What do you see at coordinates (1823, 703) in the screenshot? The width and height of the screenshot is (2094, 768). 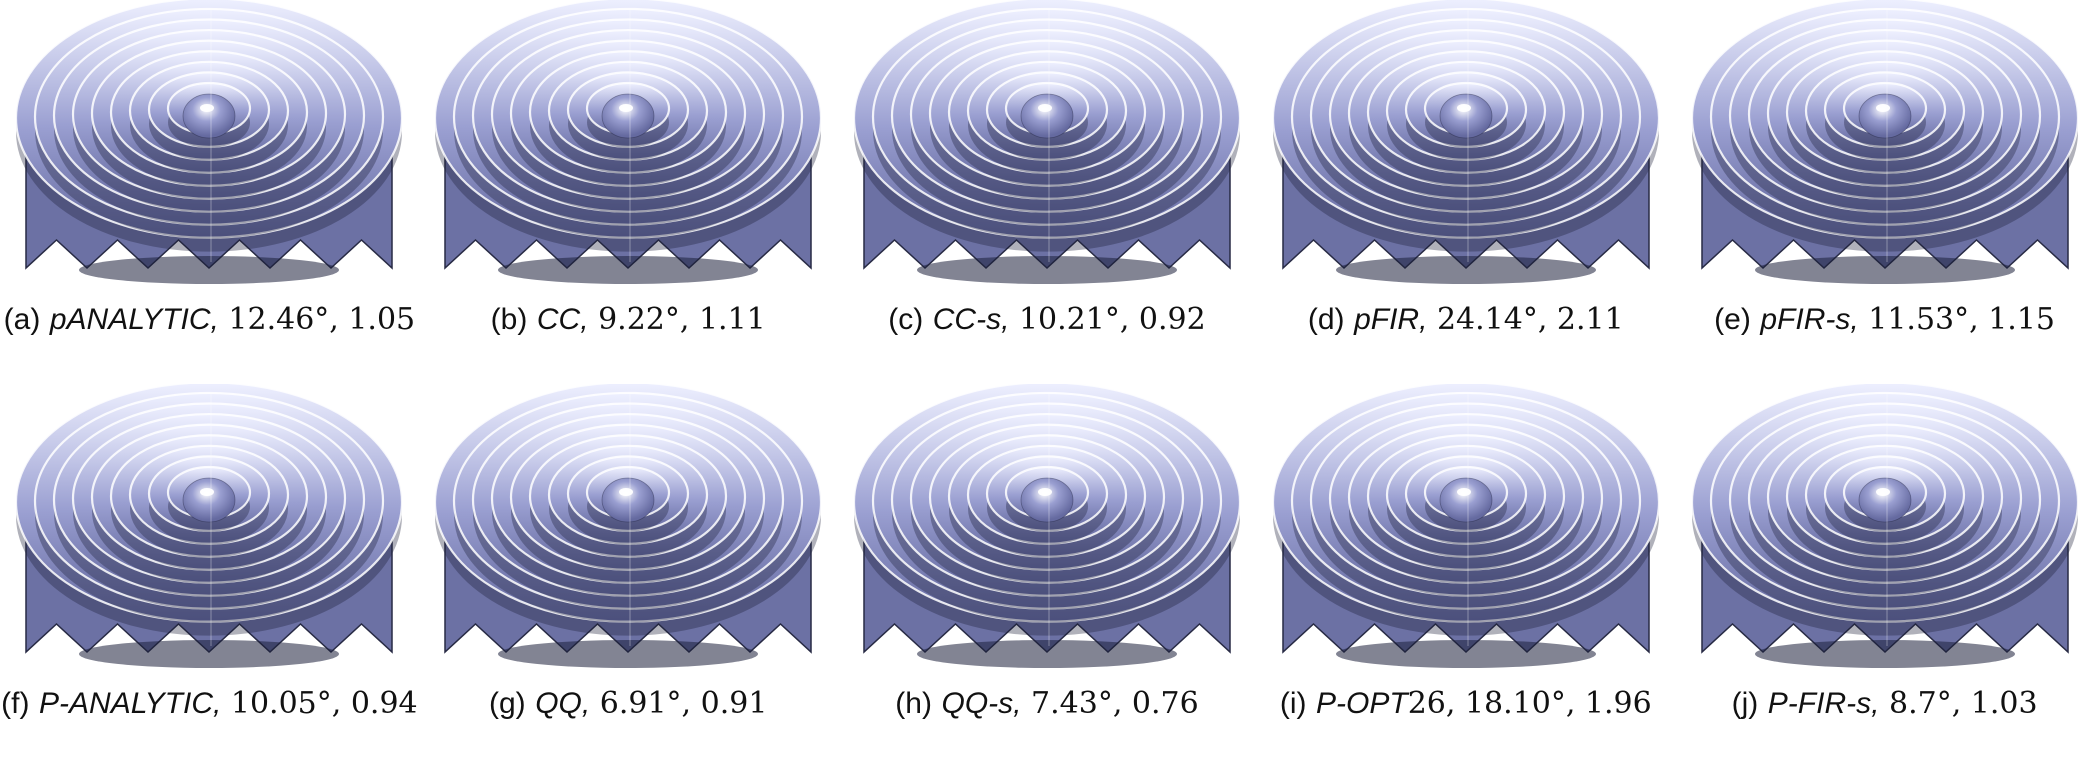 I see `method-name: P-FIR-s,` at bounding box center [1823, 703].